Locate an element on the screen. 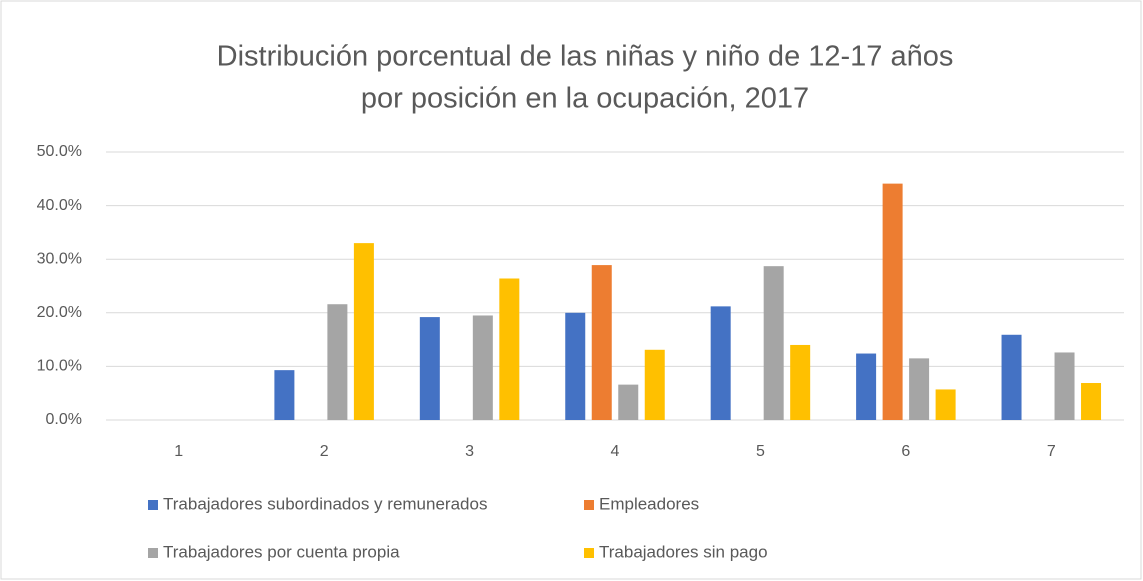 The image size is (1143, 581). x-tick-label: 1 is located at coordinates (178, 451).